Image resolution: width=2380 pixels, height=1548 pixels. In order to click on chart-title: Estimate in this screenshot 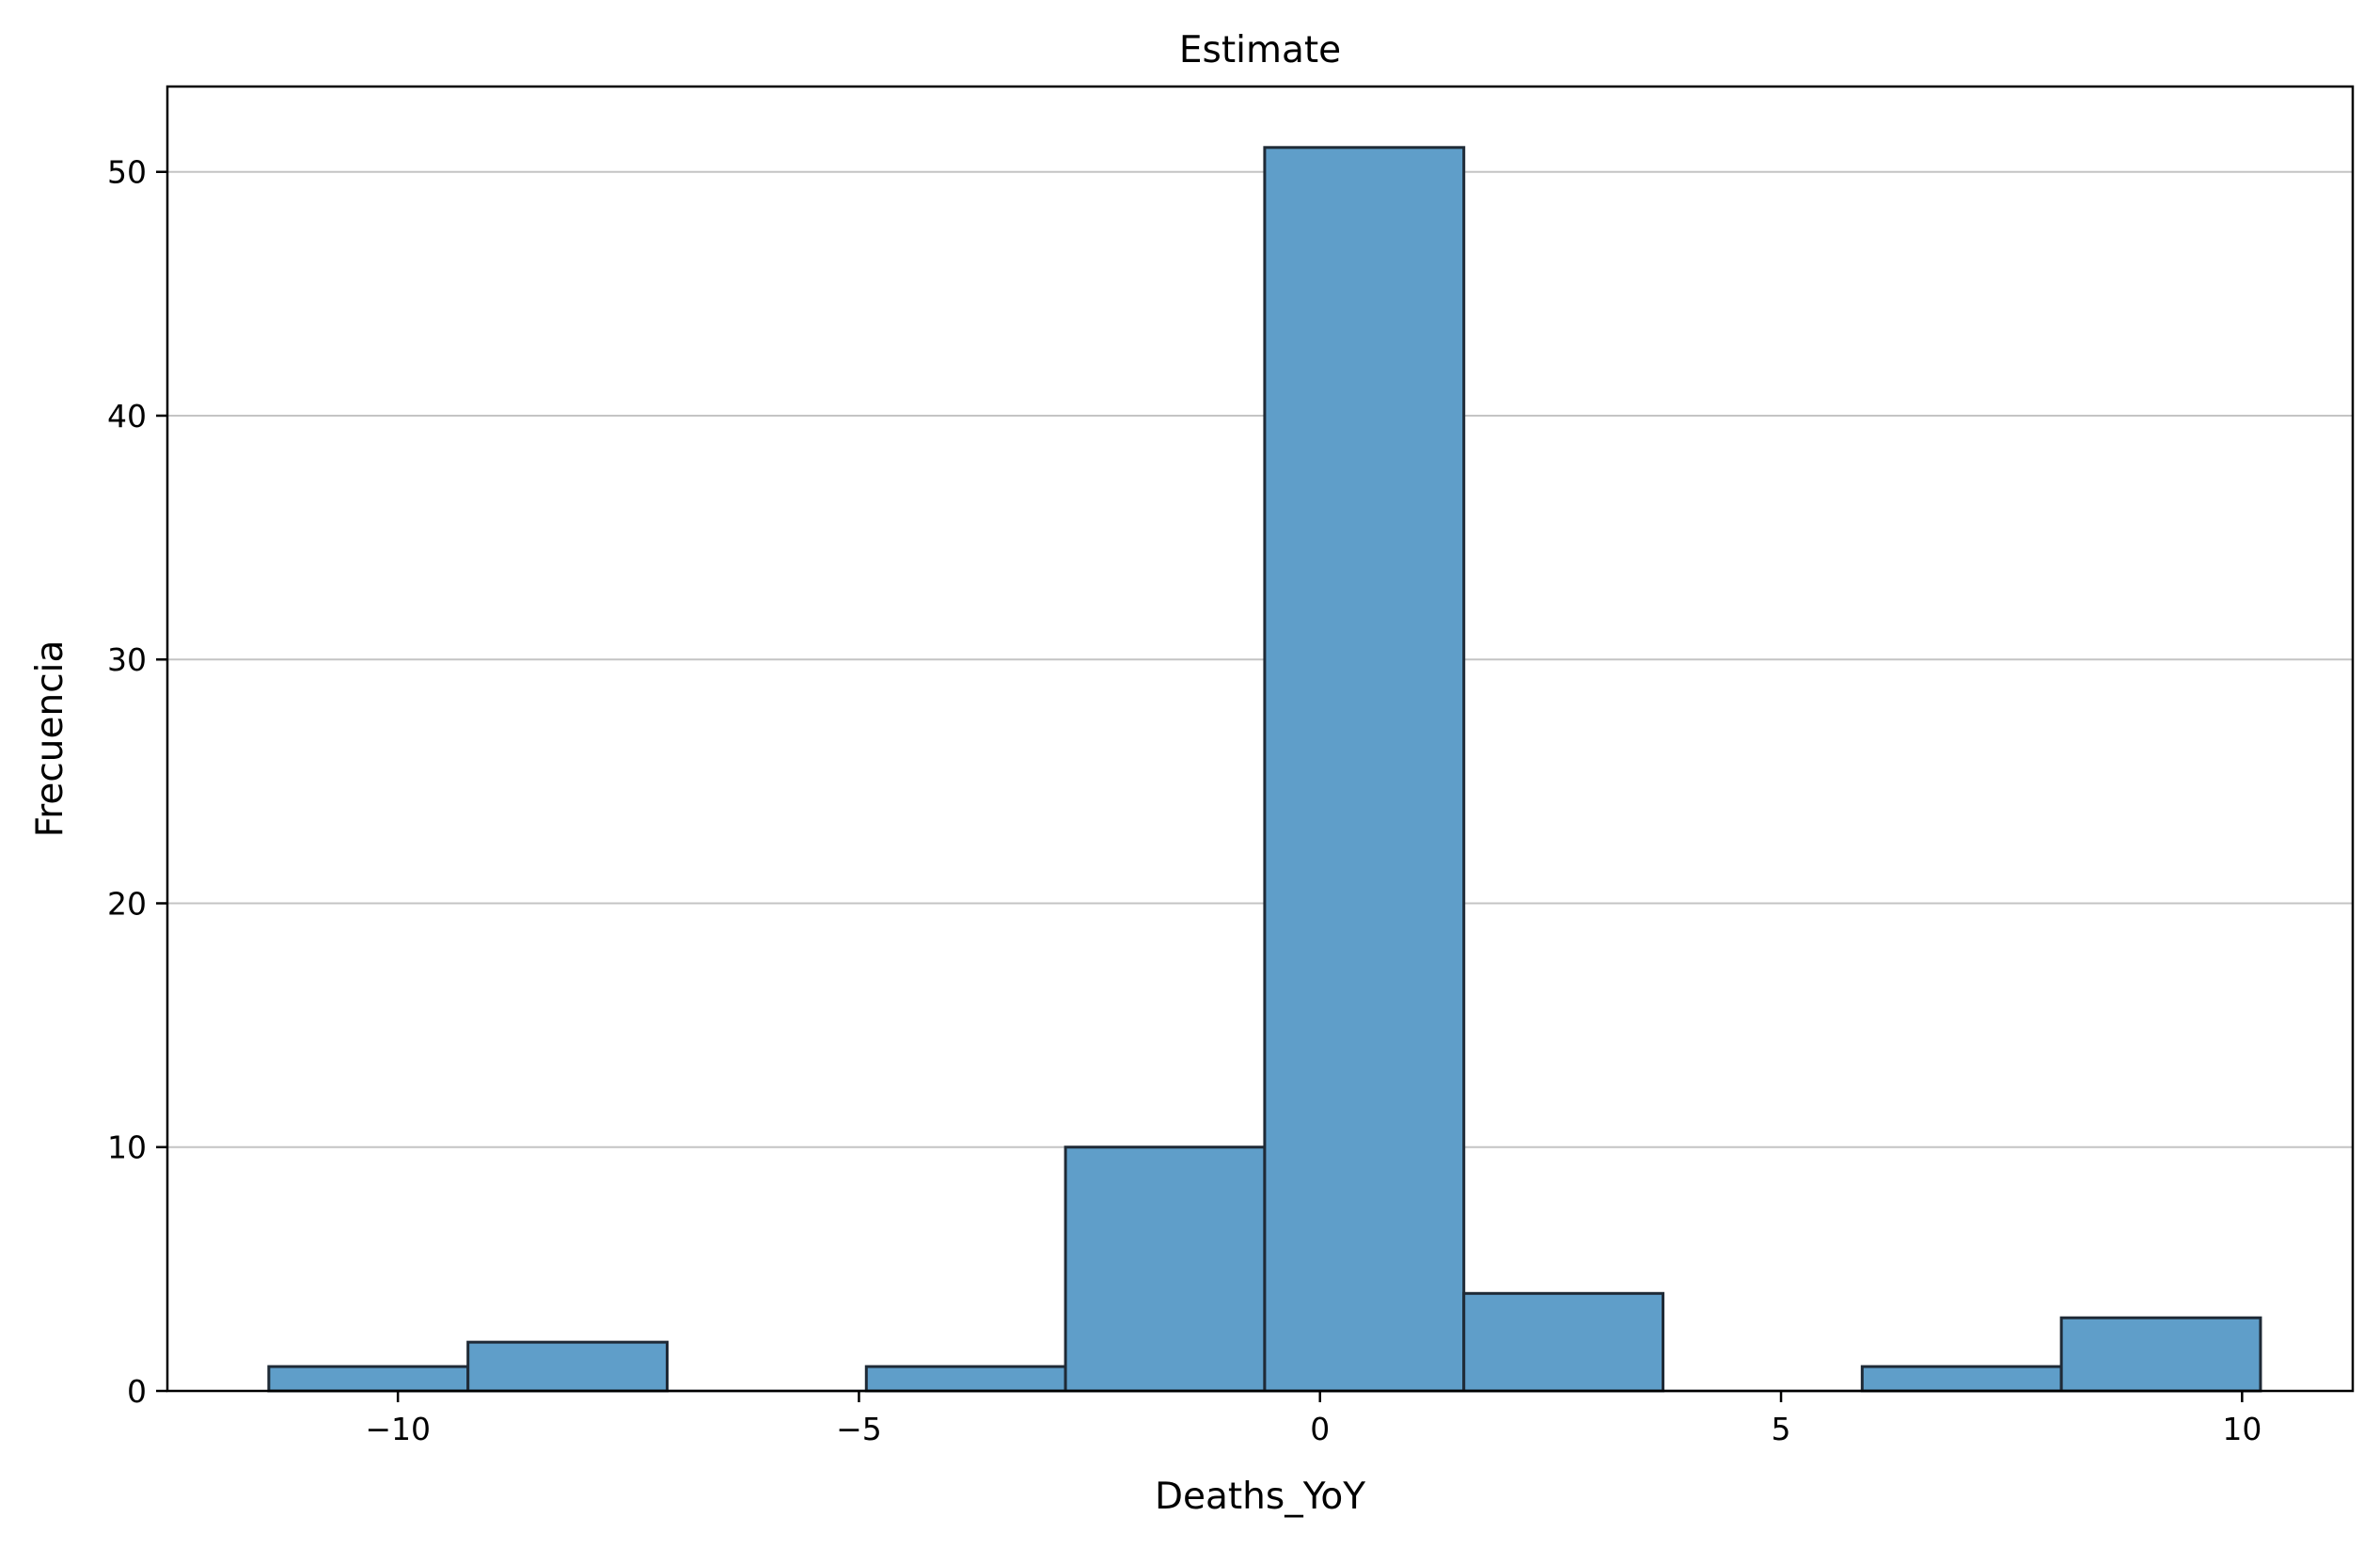, I will do `click(1260, 50)`.